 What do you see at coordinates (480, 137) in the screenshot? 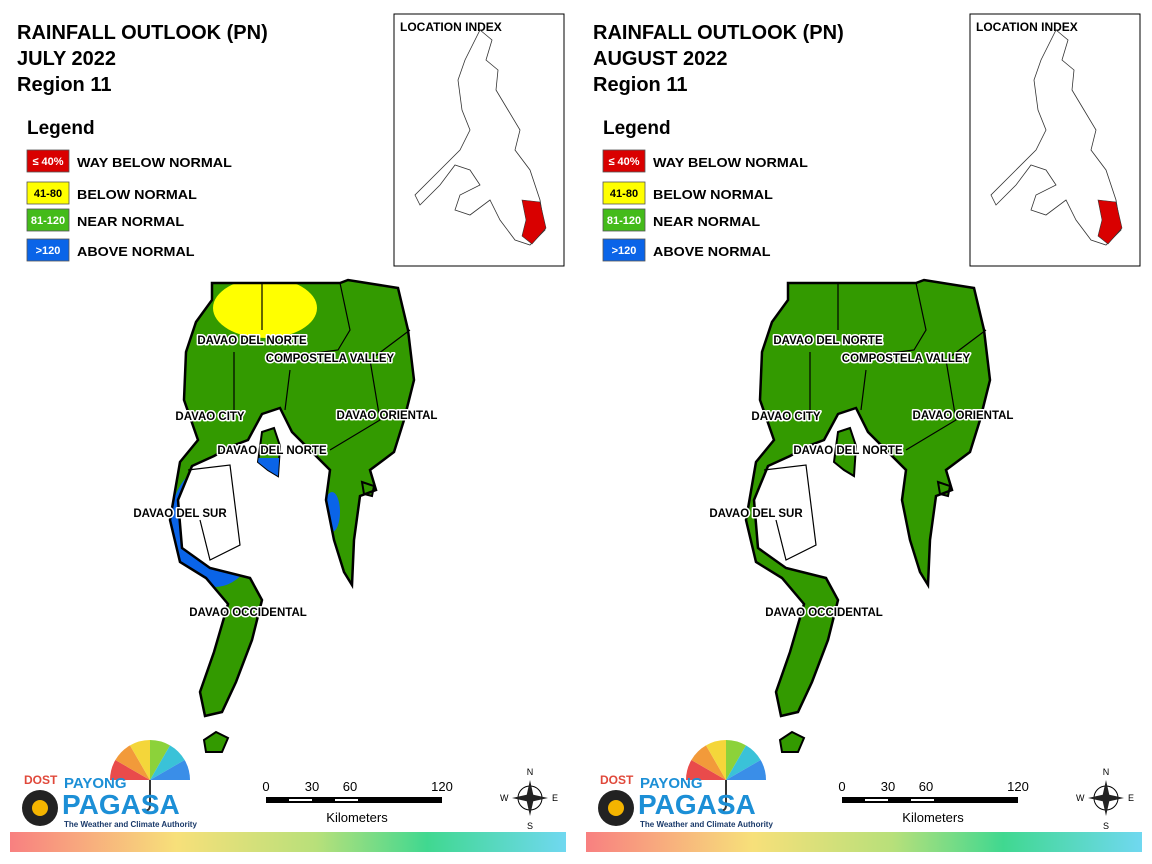
I see `inset-map` at bounding box center [480, 137].